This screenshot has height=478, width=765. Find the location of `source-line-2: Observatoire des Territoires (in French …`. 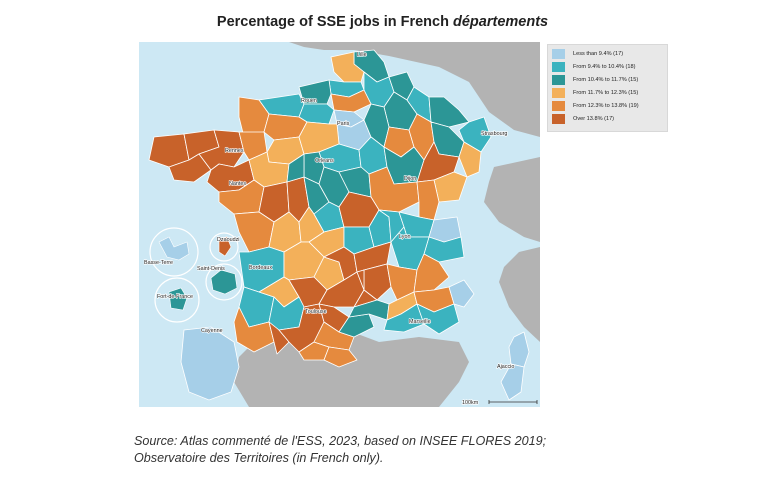

source-line-2: Observatoire des Territoires (in French … is located at coordinates (259, 458).